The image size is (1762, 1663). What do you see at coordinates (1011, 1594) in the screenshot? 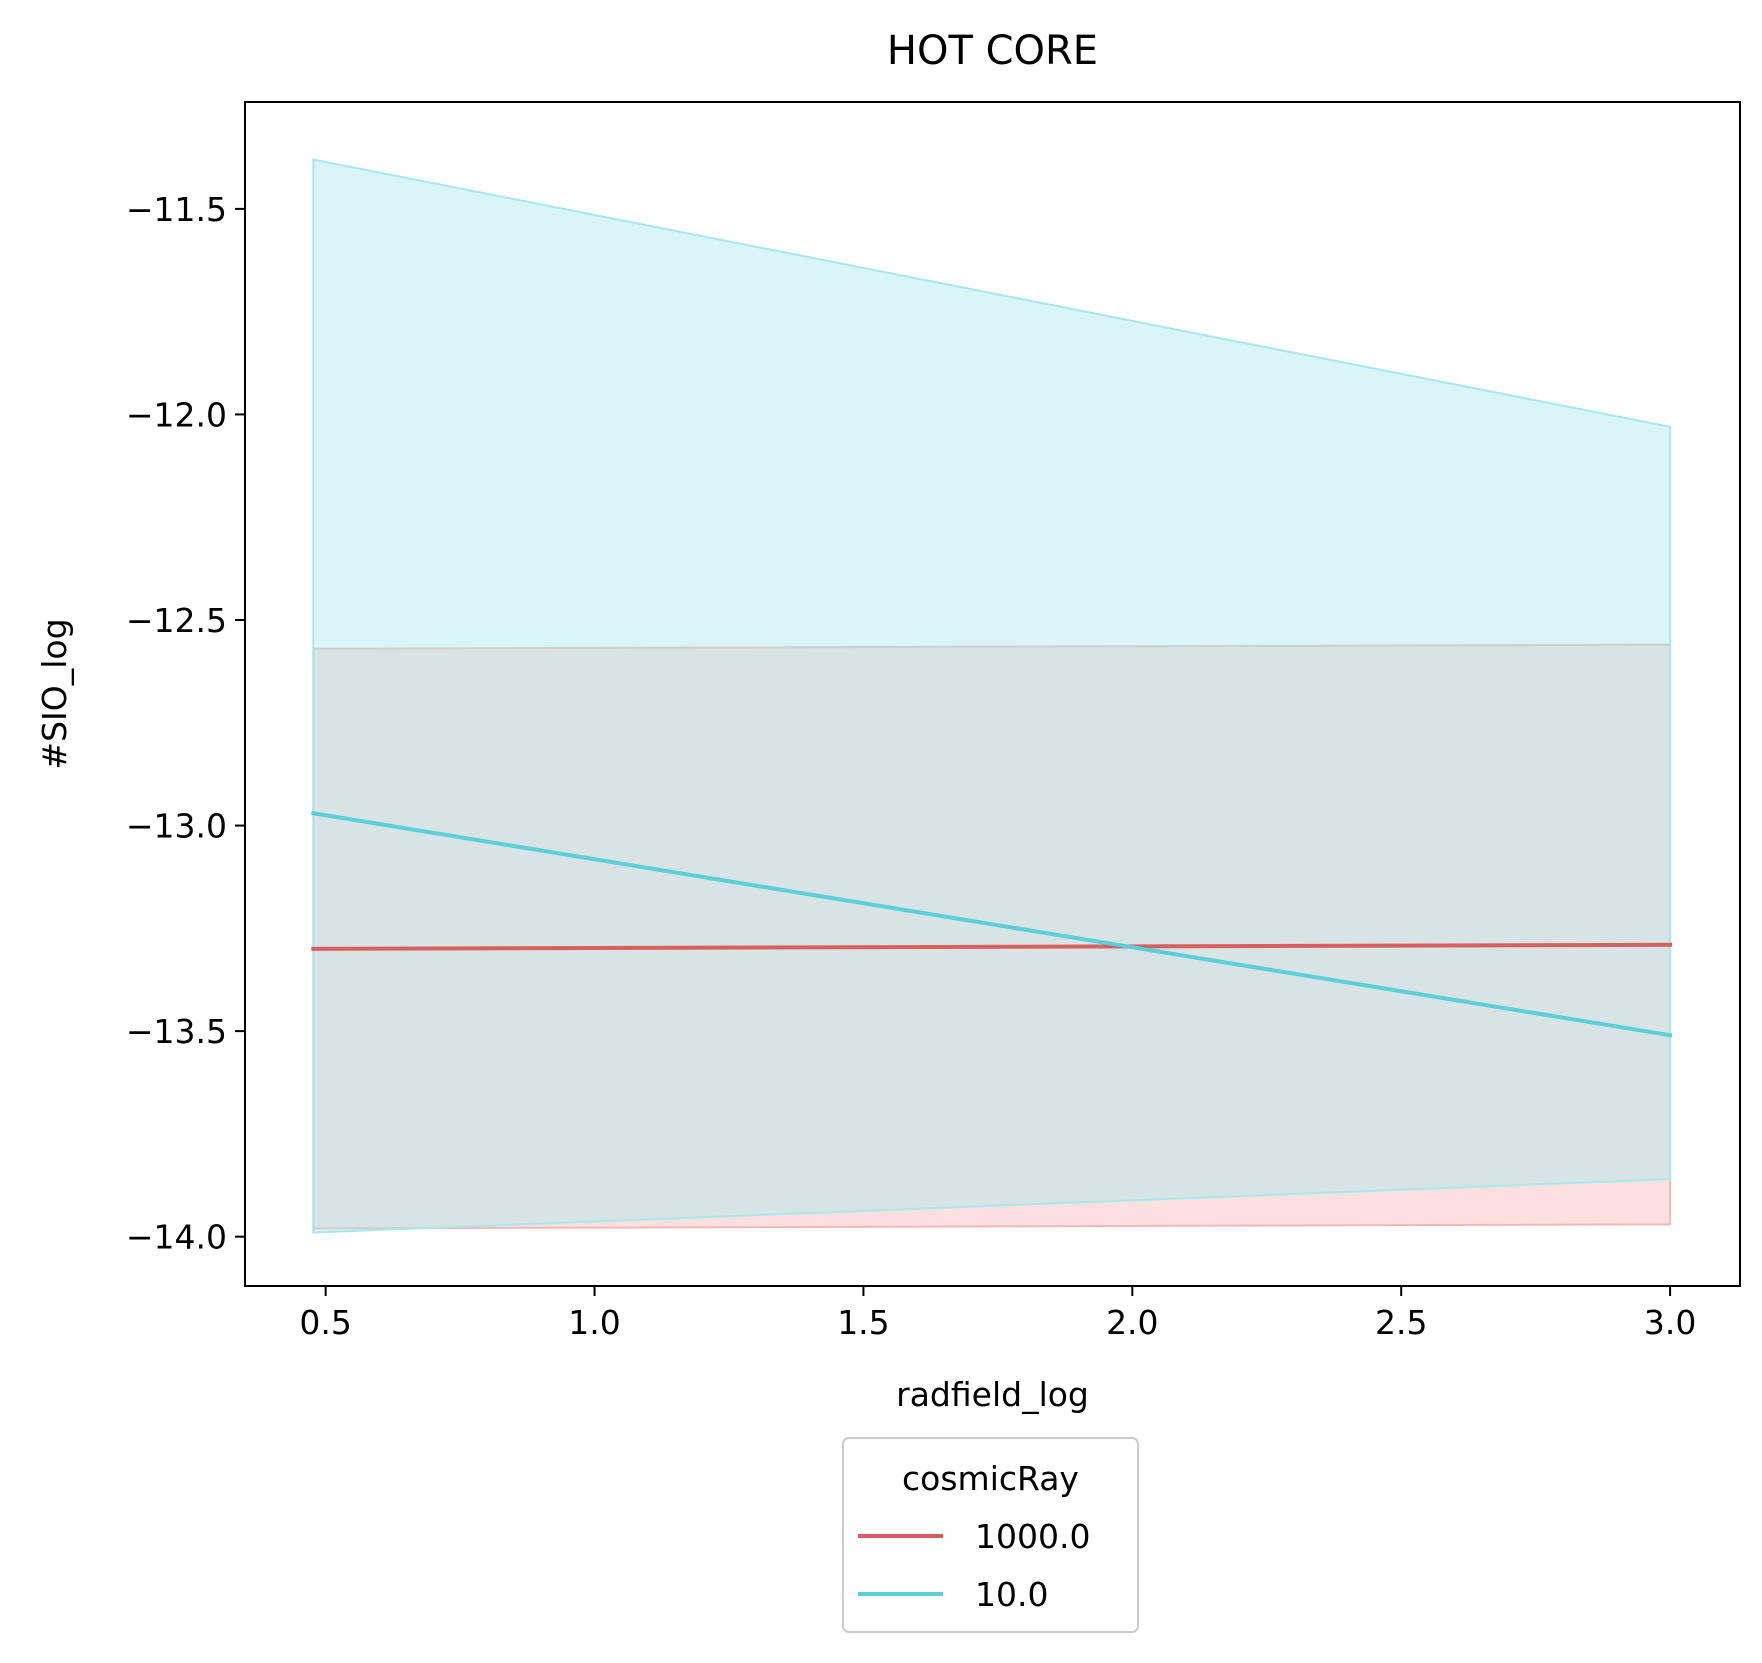
I see `legend-label-1: 10.0` at bounding box center [1011, 1594].